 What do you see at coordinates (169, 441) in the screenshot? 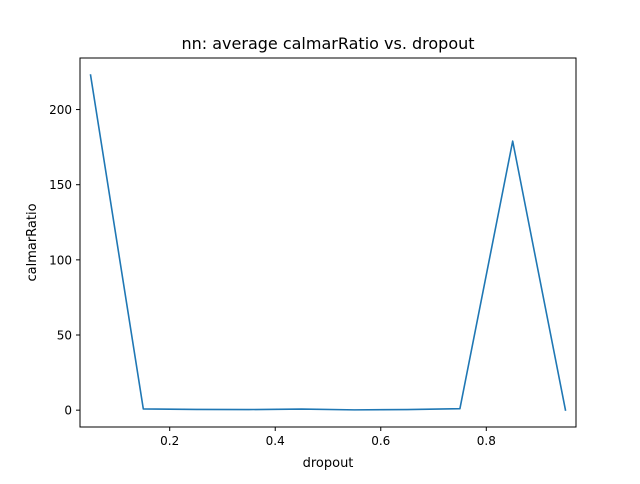
I see `x-tick-label: 0.2` at bounding box center [169, 441].